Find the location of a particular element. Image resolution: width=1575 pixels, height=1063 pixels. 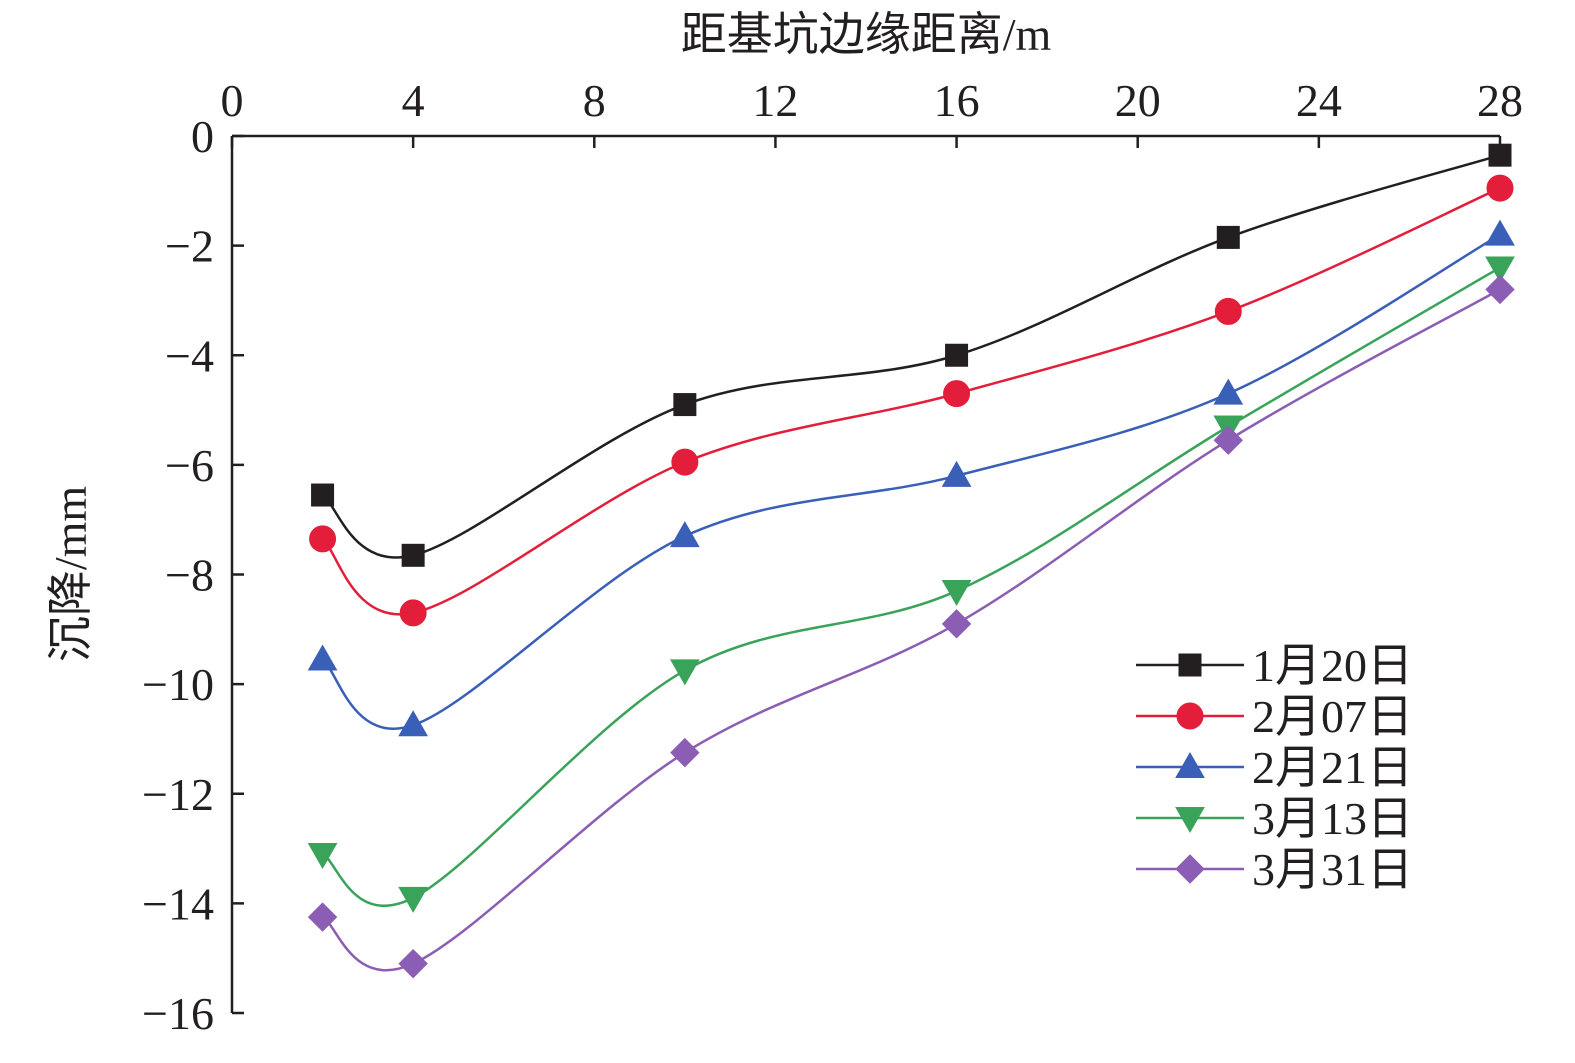

y-axis-ticks: 0 −2 −4 −6 −8 −10 −12 −14 −16 is located at coordinates (193, 575).